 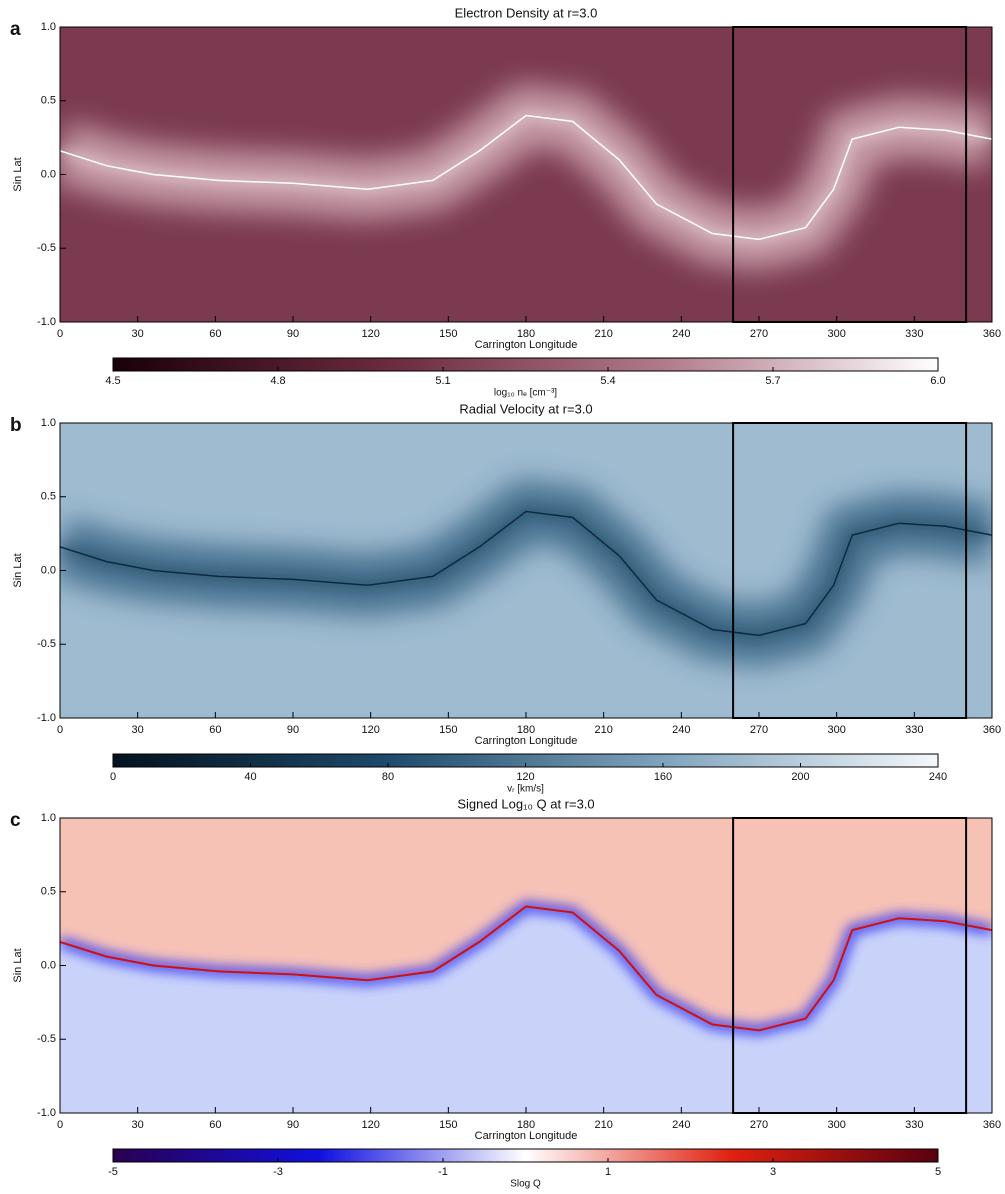 What do you see at coordinates (525, 408) in the screenshot?
I see `chart-title: Radial Velocity at r=3.0` at bounding box center [525, 408].